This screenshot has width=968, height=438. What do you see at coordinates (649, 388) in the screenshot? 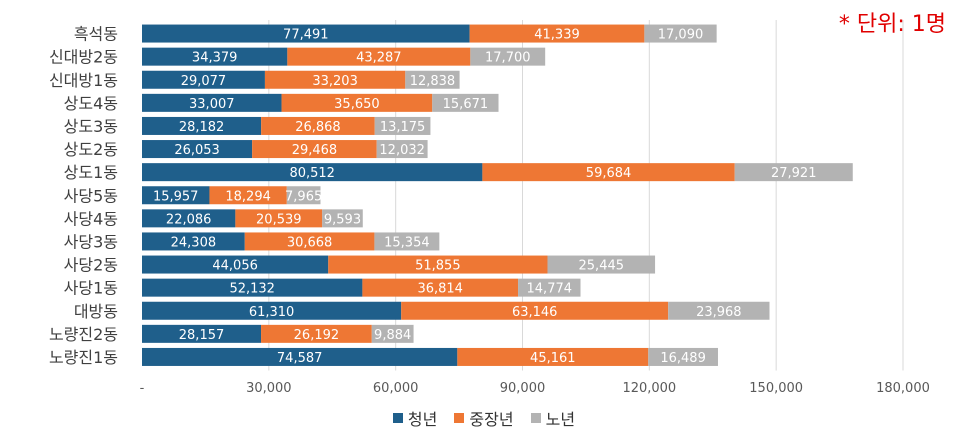
I see `x-tick-label: 120,000` at bounding box center [649, 388].